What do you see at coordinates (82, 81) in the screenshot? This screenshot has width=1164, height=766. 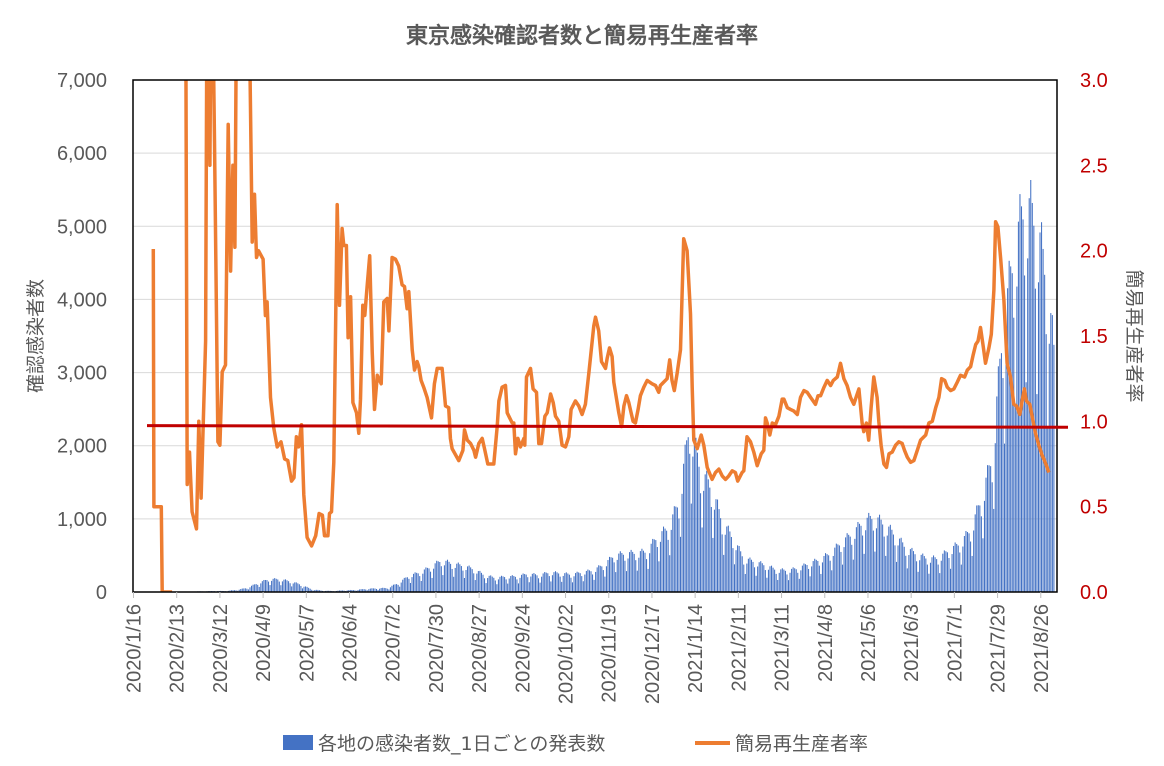 I see `y-tick-label: 7,000` at bounding box center [82, 81].